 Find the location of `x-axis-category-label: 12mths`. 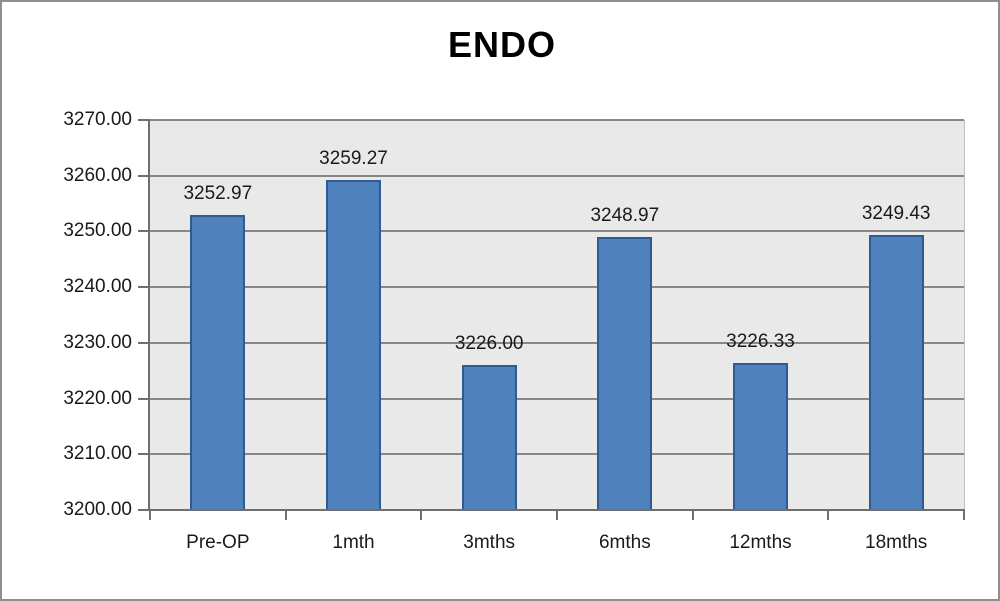

x-axis-category-label: 12mths is located at coordinates (760, 542).